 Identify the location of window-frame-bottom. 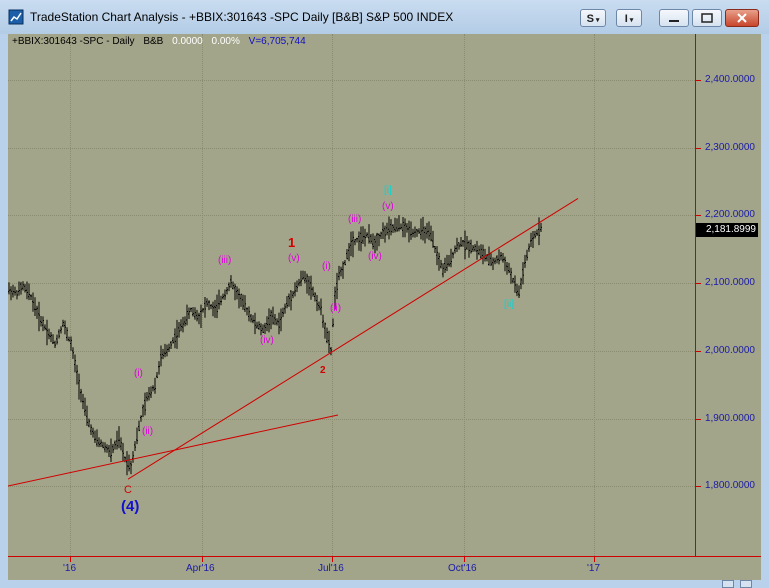
(384, 584).